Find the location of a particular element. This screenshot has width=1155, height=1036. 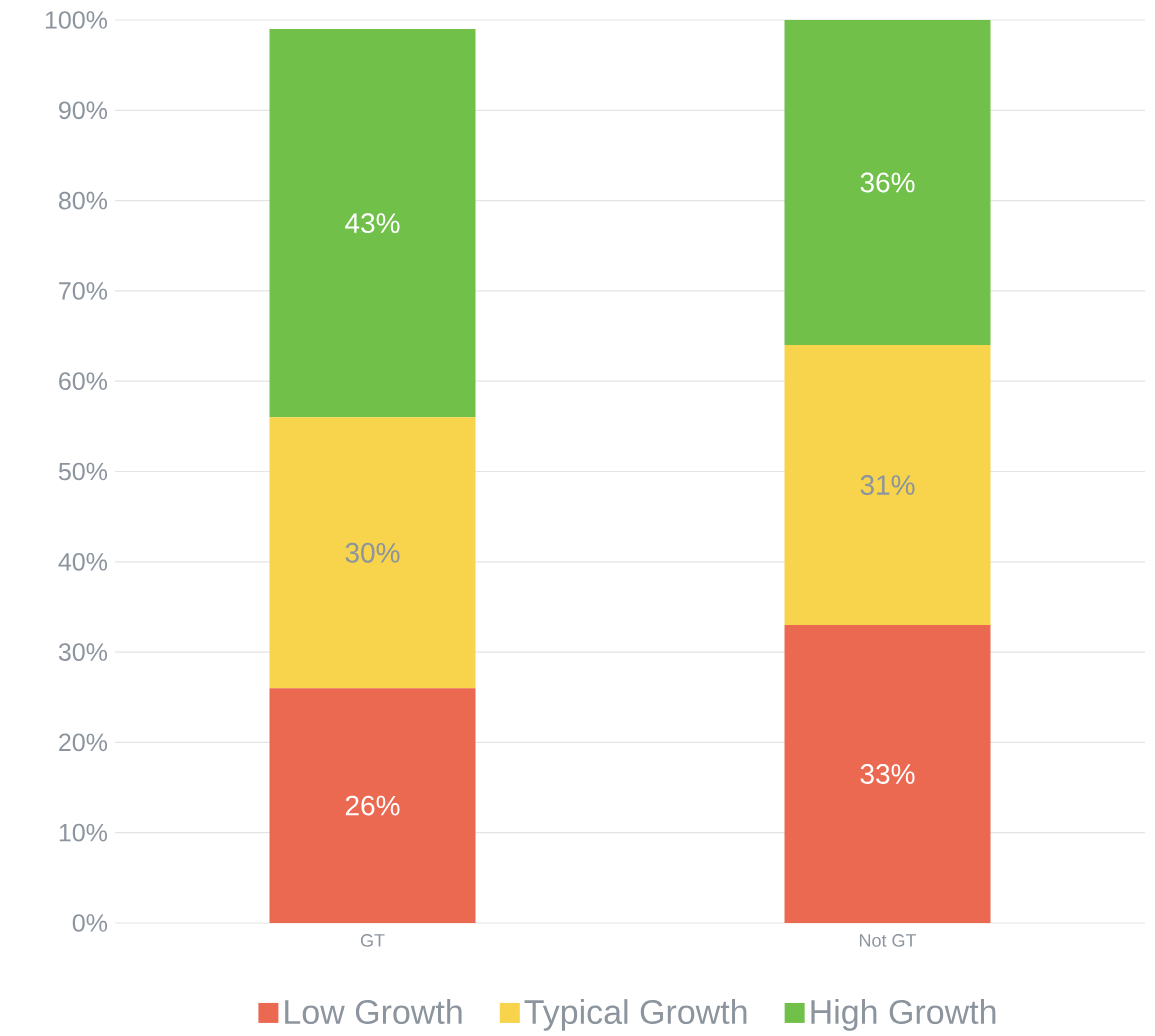

y-tick-label: 50% is located at coordinates (83, 471).